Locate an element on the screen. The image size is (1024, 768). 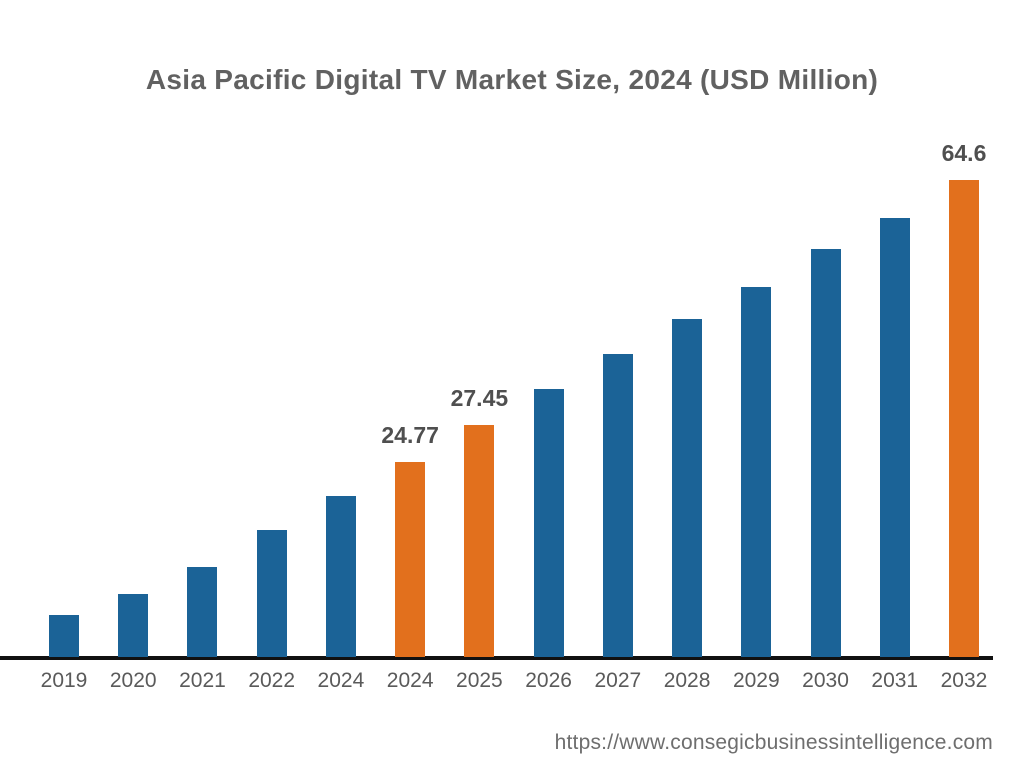
x-tick-label-10: 2029 is located at coordinates (756, 680).